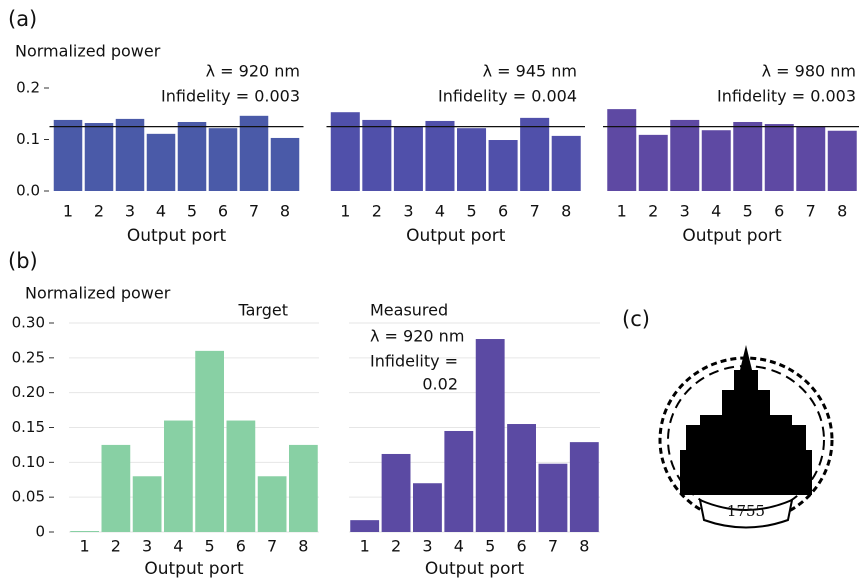 Image resolution: width=859 pixels, height=578 pixels. Describe the element at coordinates (28, 139) in the screenshot. I see `y-tick-label: 0.1` at that location.